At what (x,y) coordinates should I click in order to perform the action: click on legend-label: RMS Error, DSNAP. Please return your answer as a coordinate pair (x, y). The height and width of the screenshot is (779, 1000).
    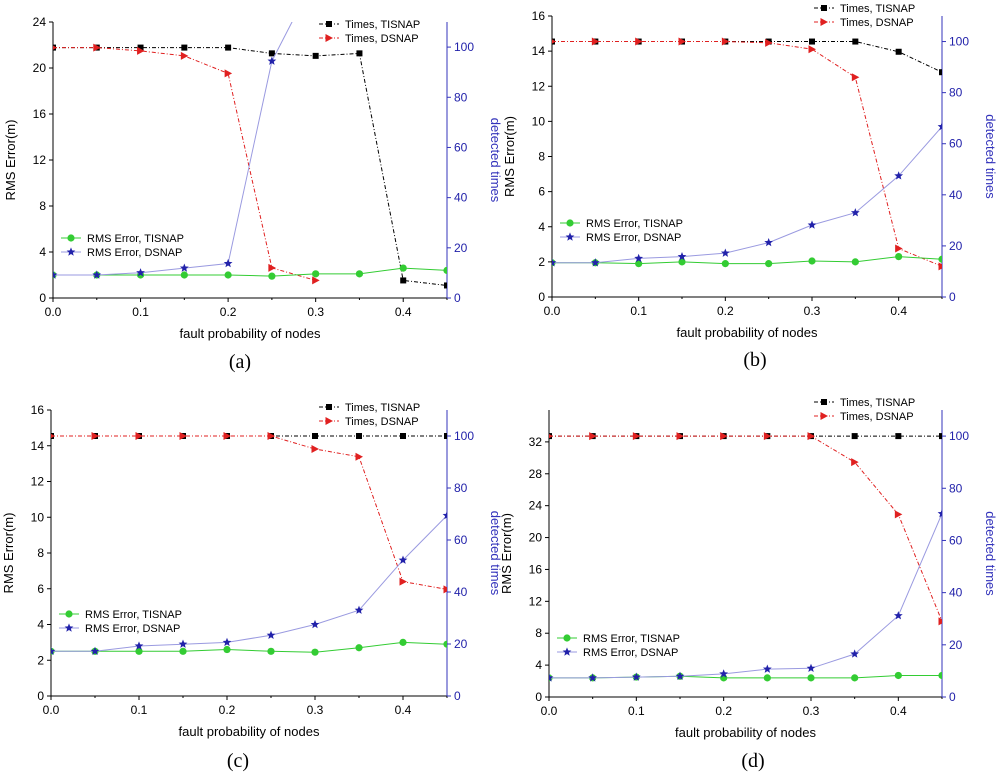
    Looking at the image, I should click on (633, 238).